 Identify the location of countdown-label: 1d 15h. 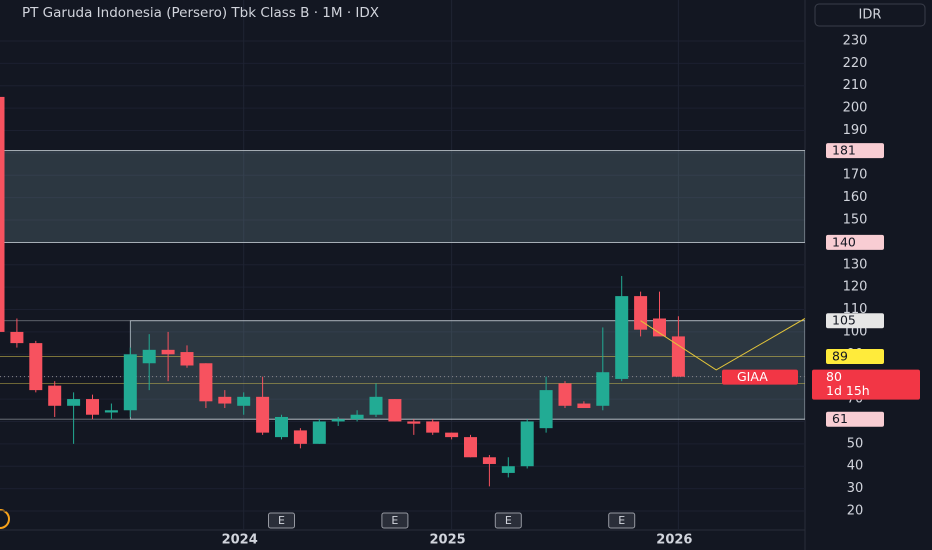
(848, 390).